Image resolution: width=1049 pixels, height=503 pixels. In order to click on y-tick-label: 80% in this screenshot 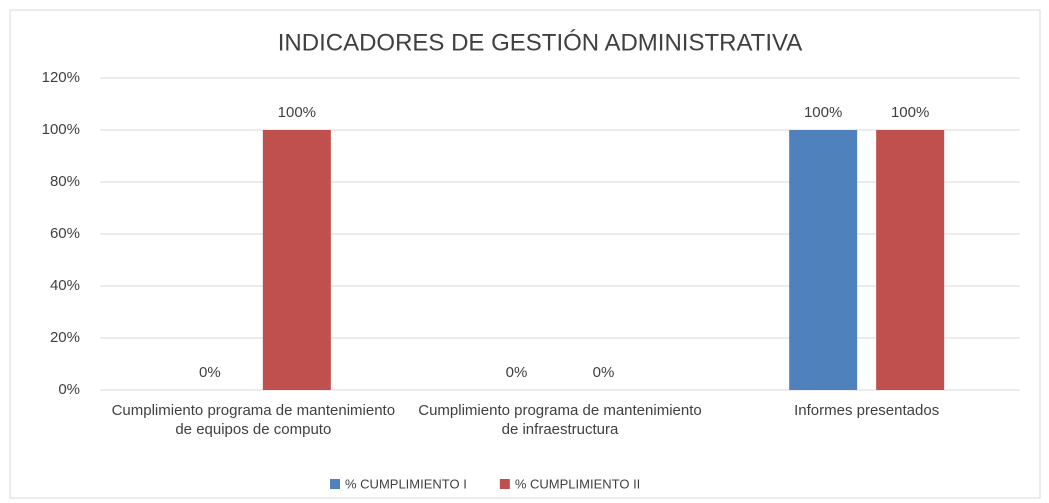, I will do `click(65, 181)`.